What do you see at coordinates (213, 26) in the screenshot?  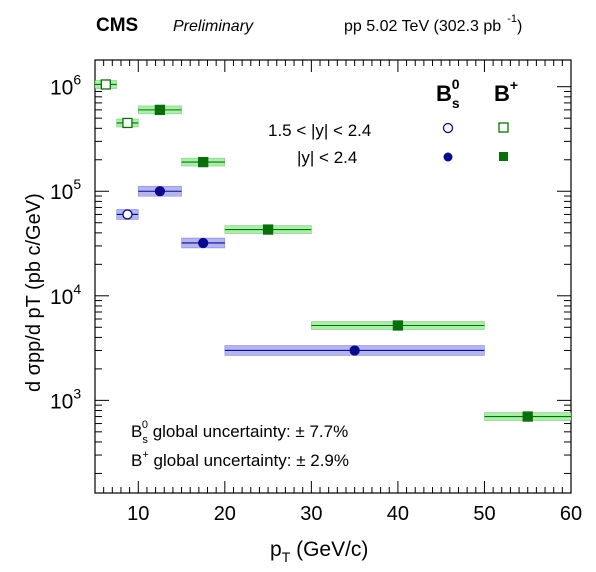 I see `preliminary-label: Preliminary` at bounding box center [213, 26].